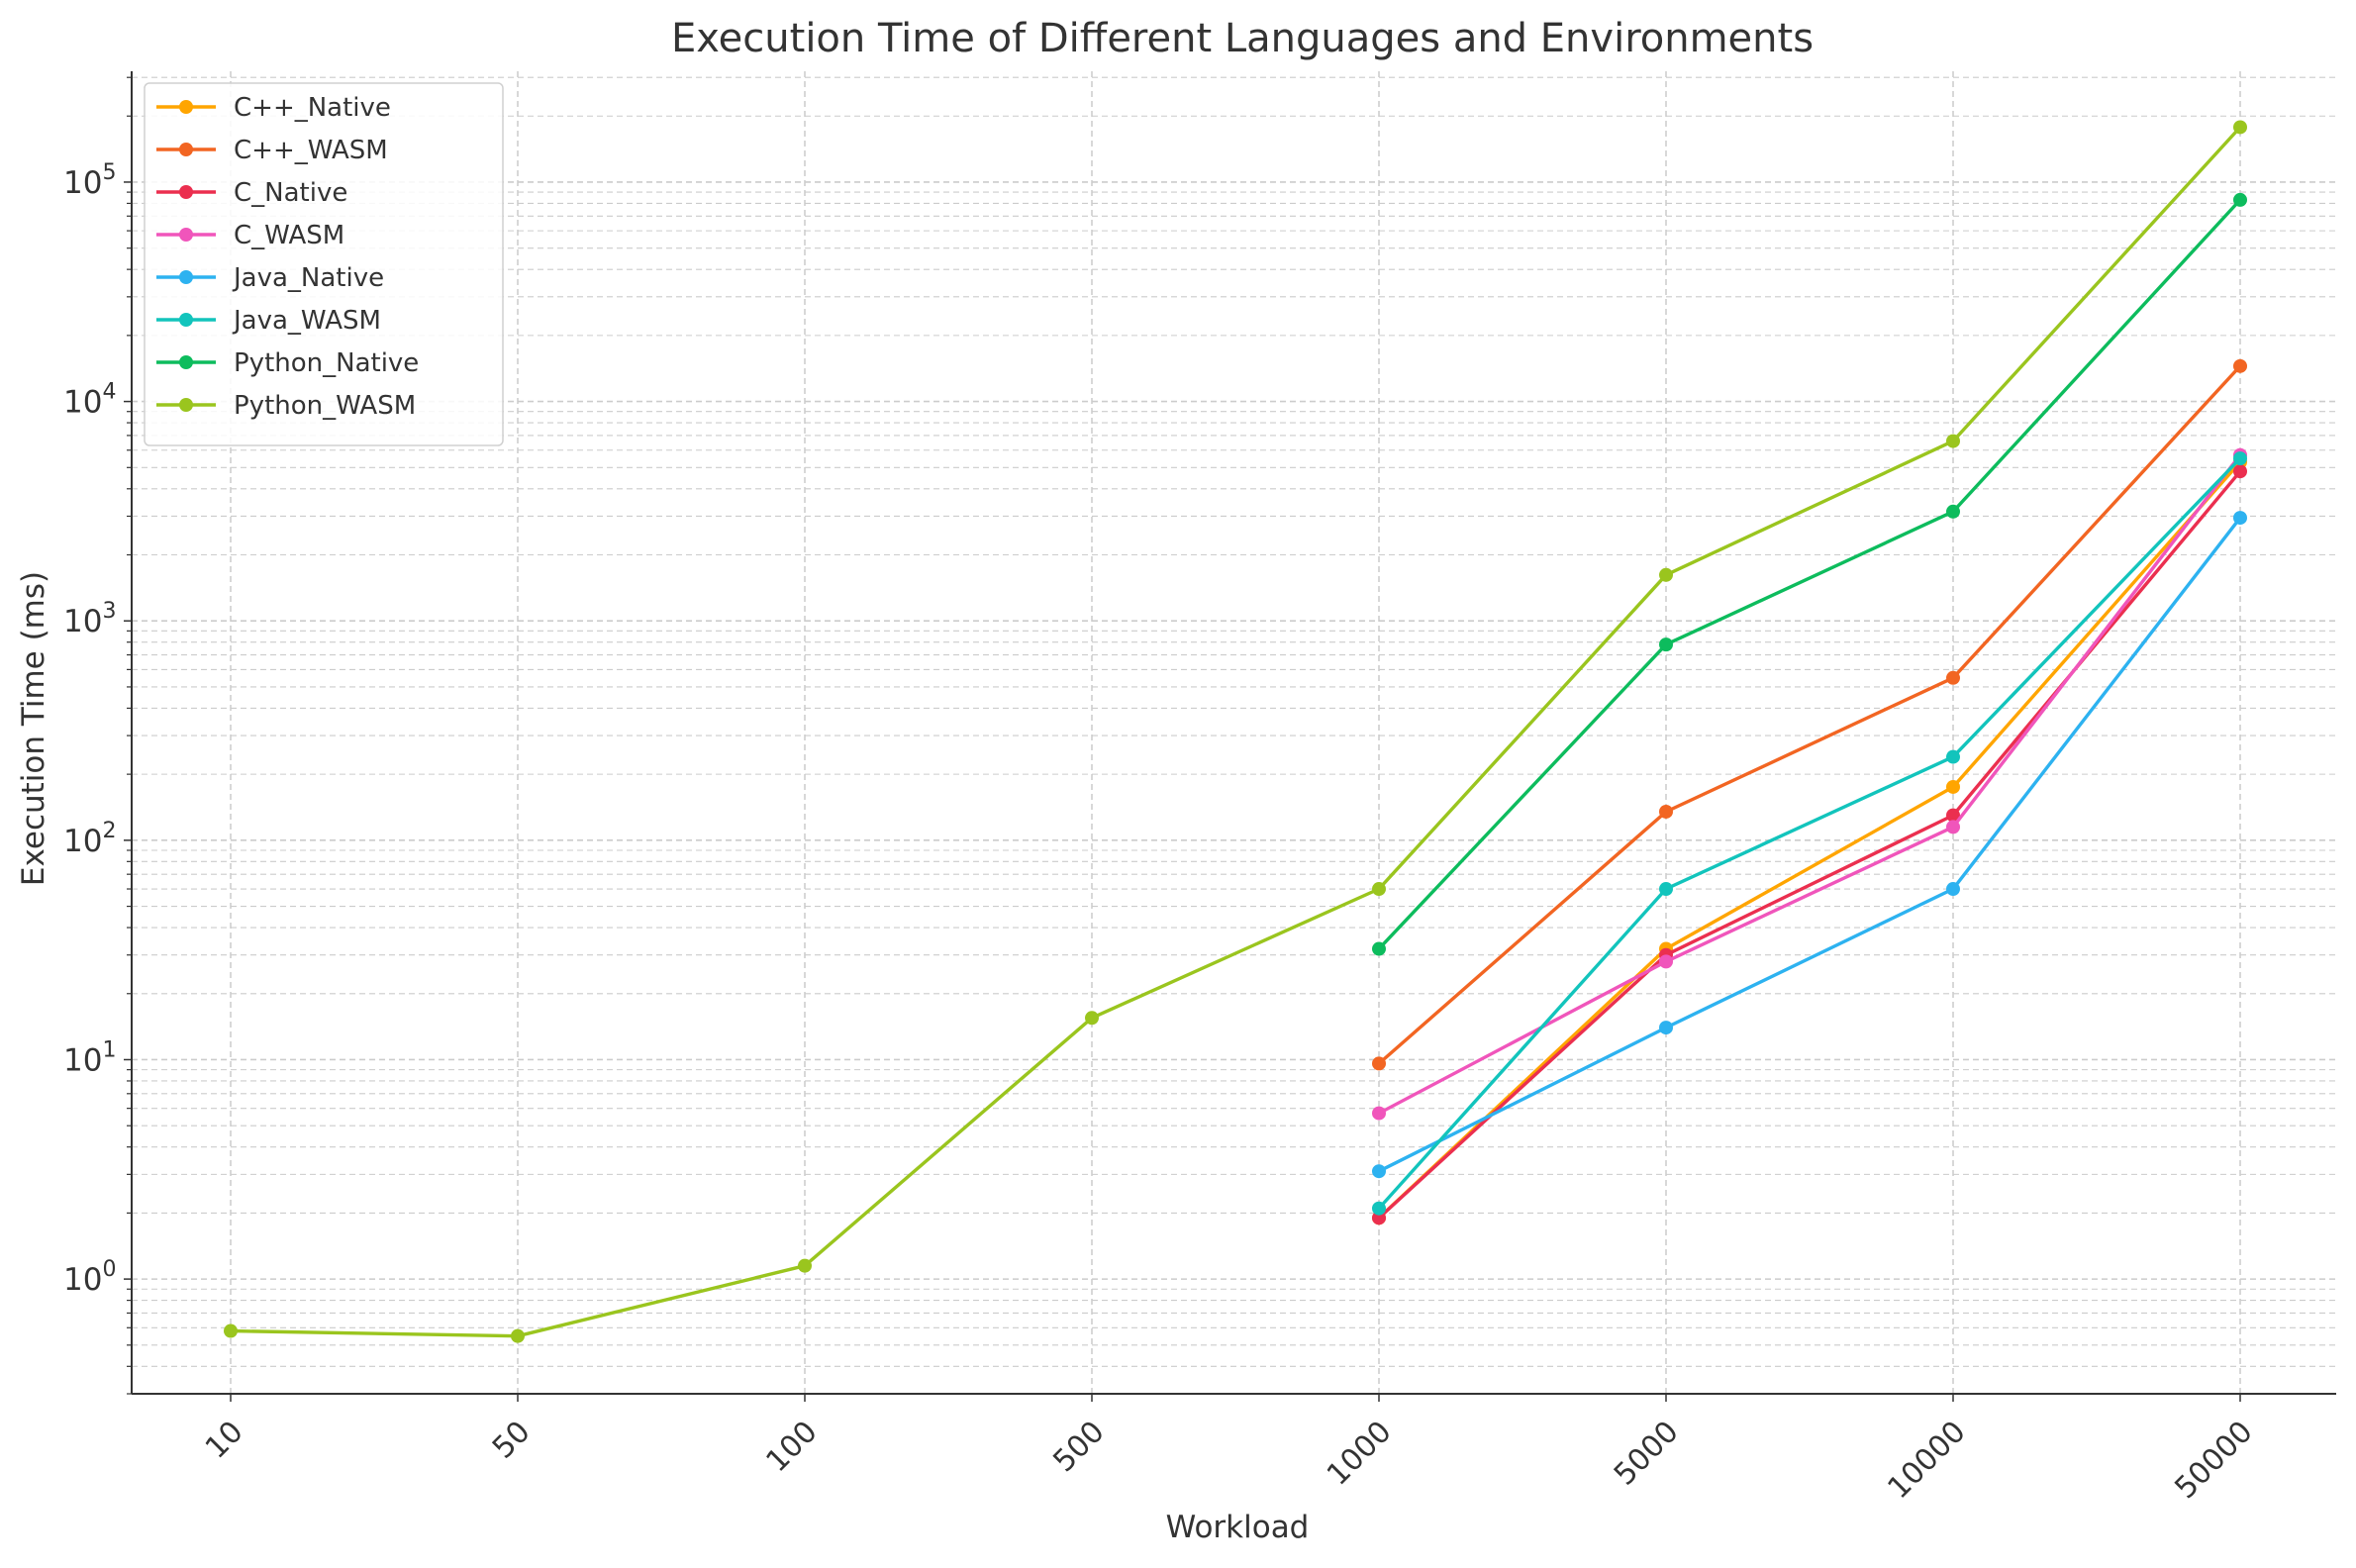 This screenshot has width=2356, height=1568. I want to click on y-tick-label: 104, so click(90, 400).